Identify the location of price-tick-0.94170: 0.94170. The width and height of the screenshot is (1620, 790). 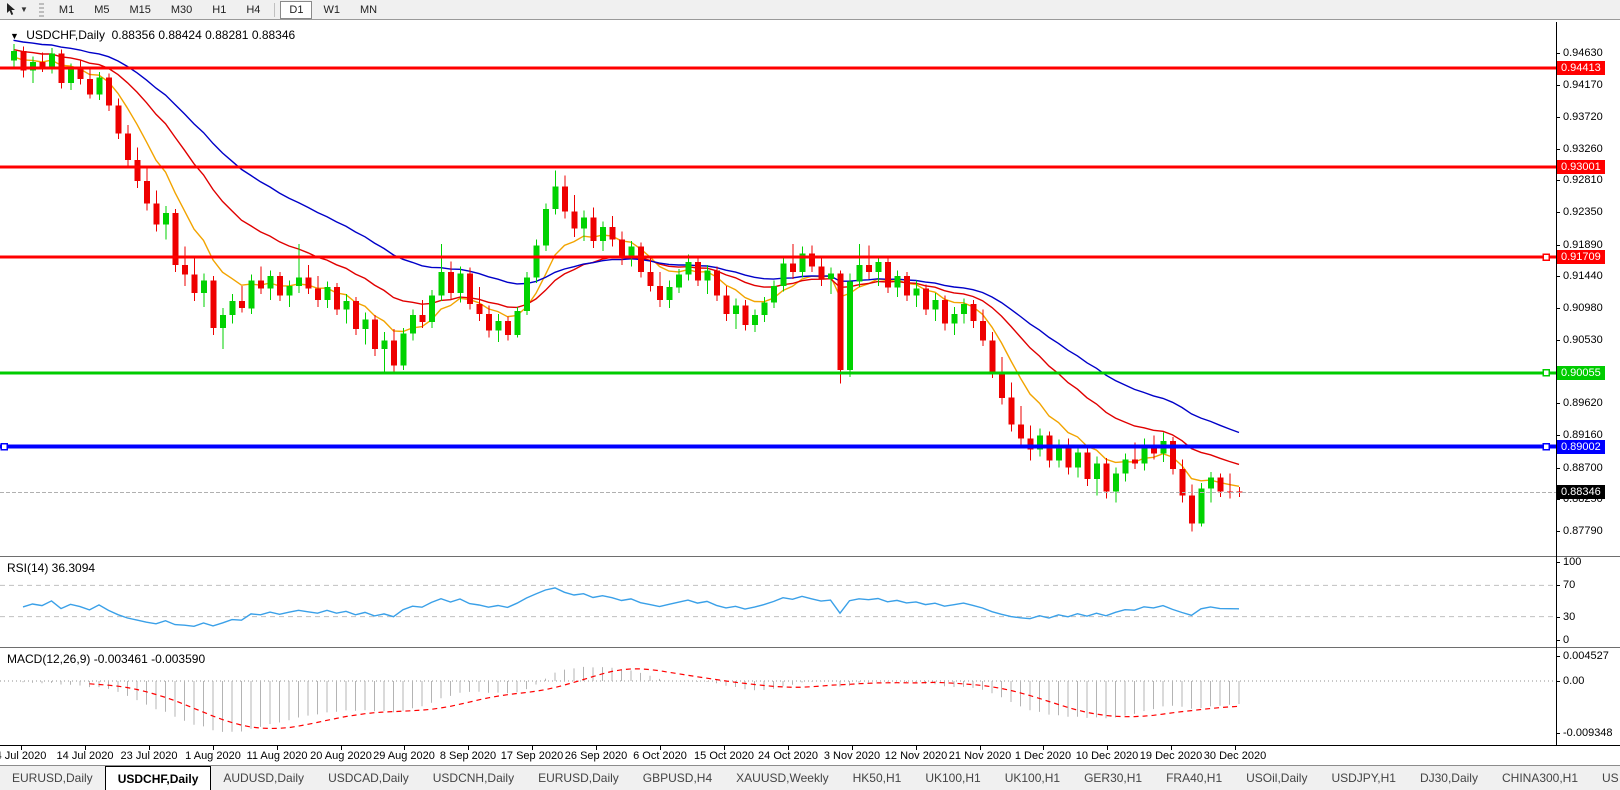
(1583, 85).